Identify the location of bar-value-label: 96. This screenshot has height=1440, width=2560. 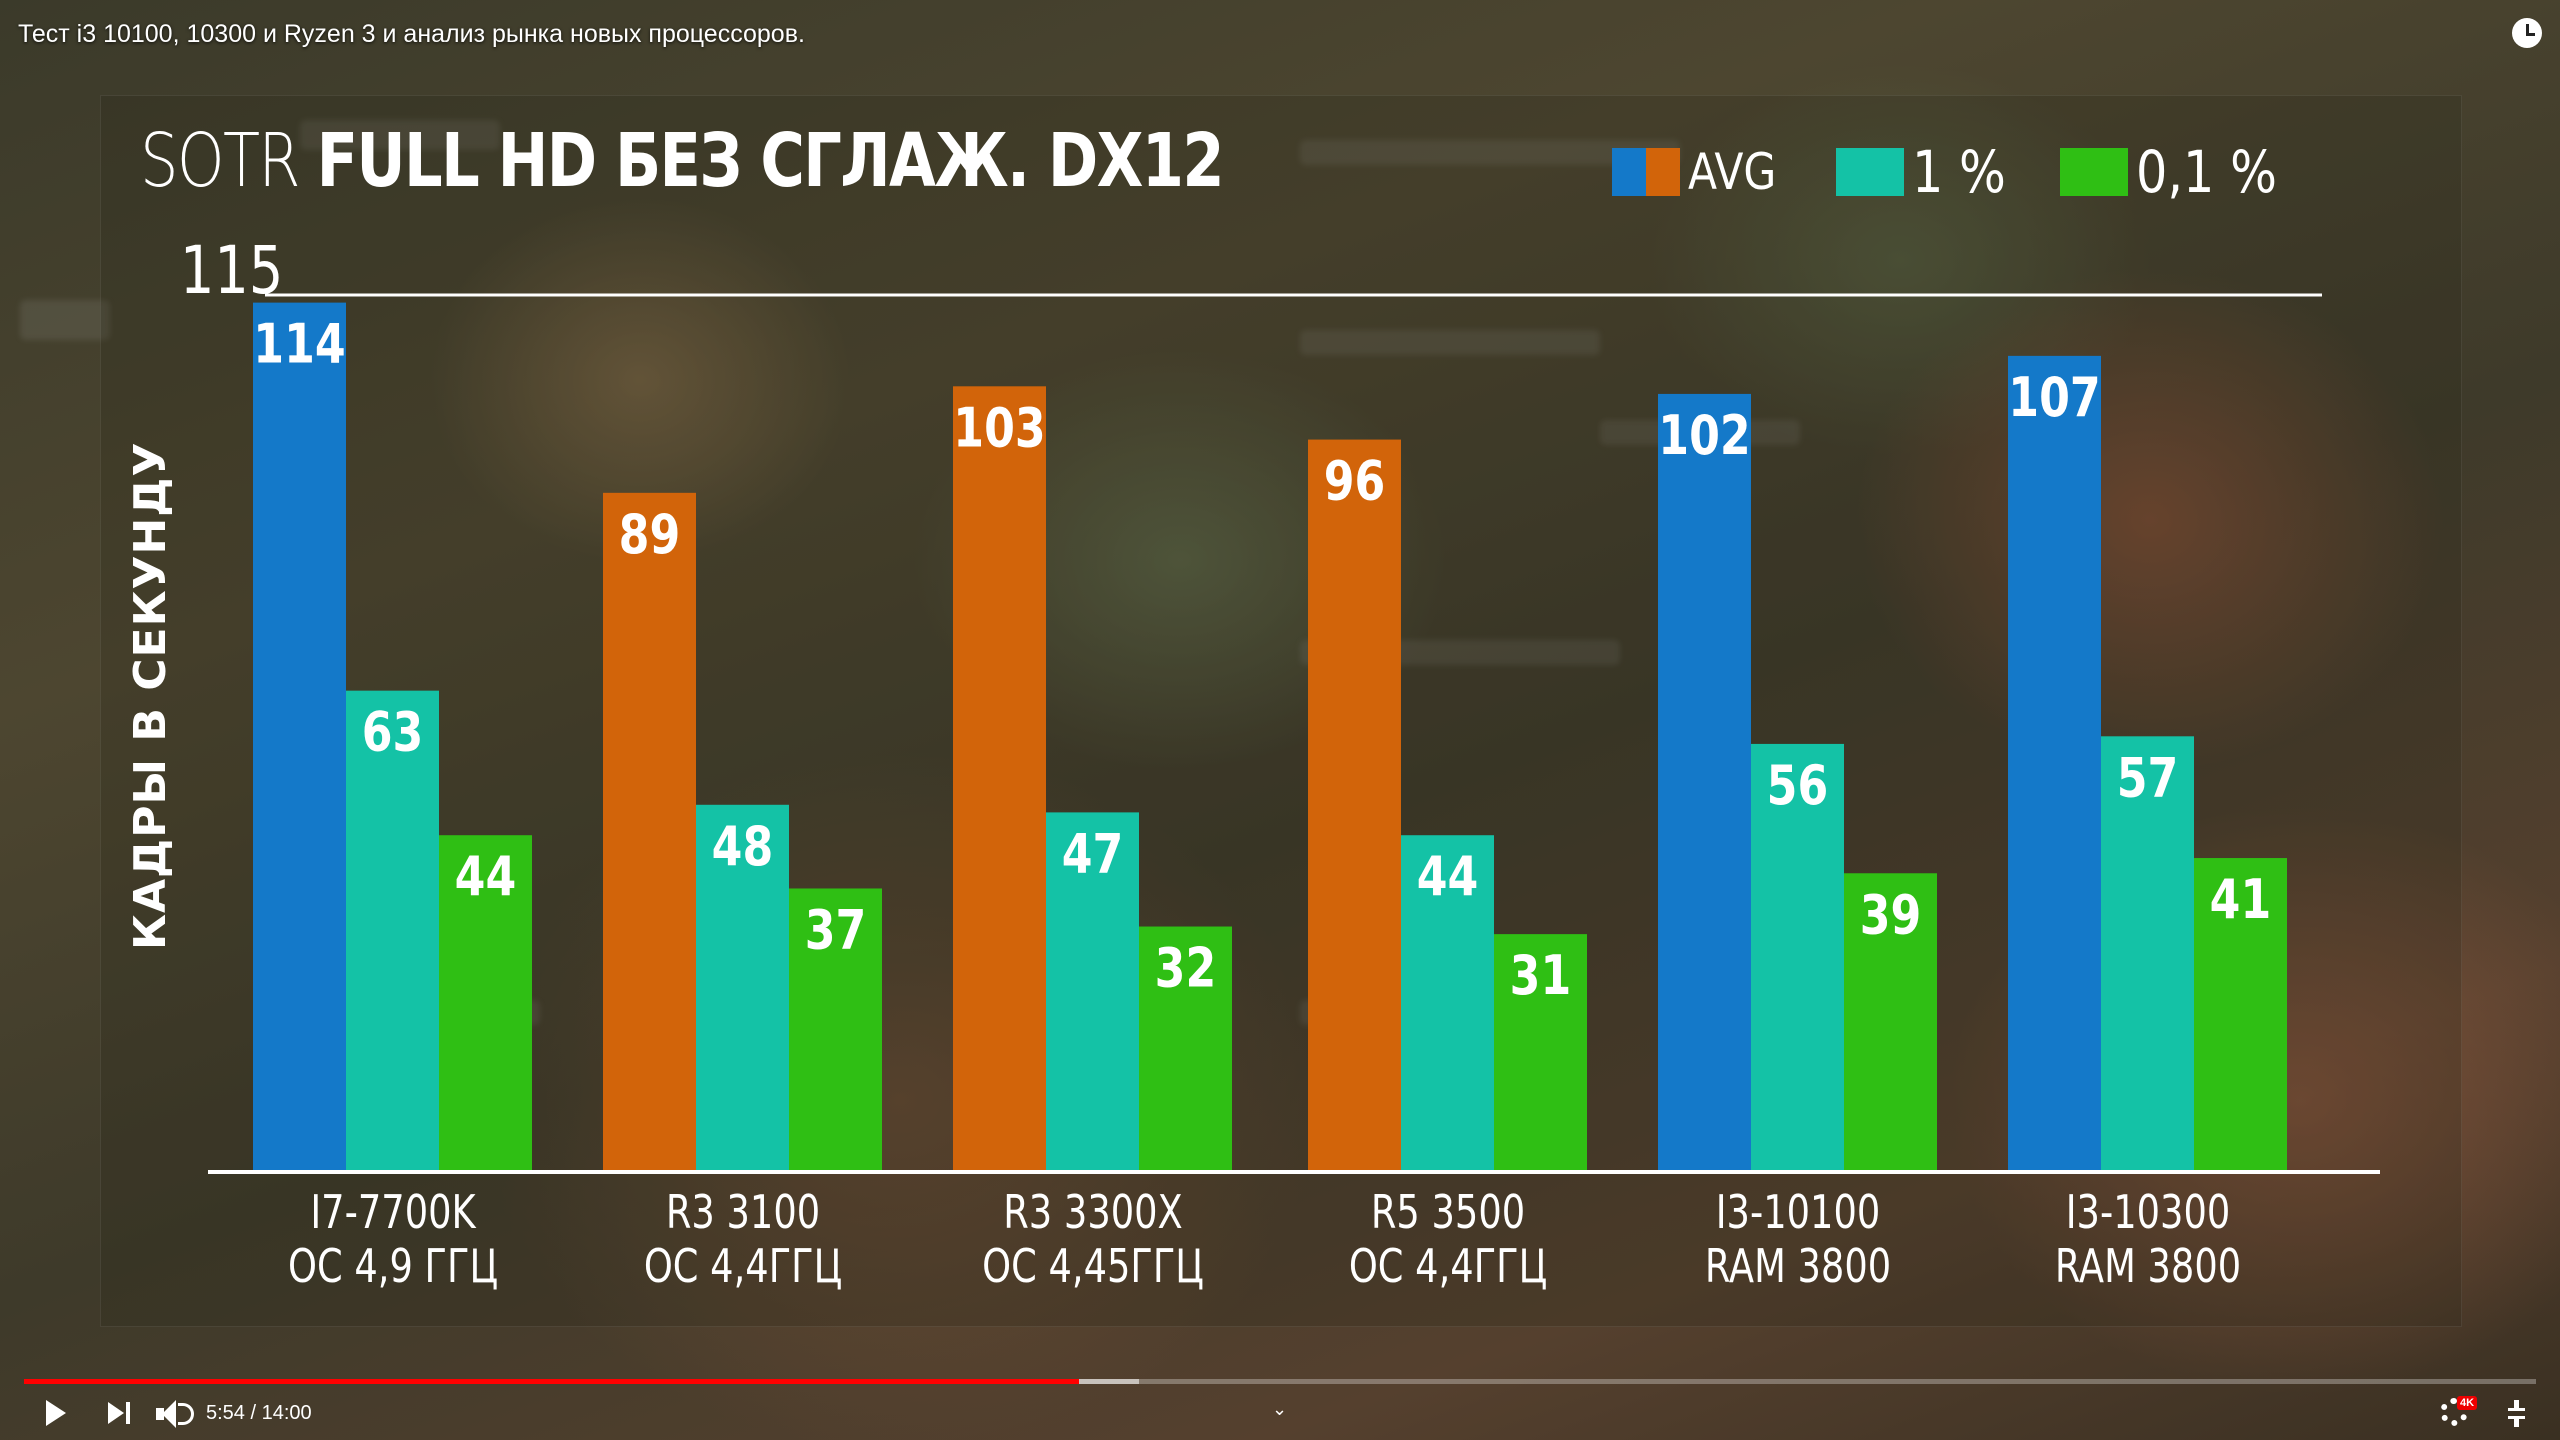
(1355, 480).